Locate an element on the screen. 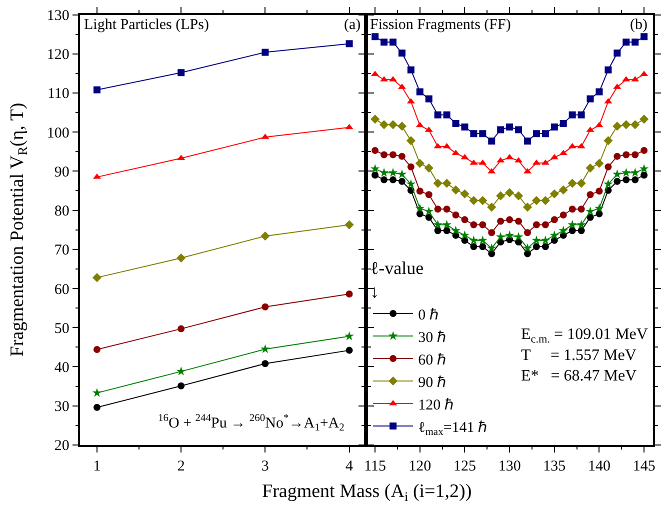 This screenshot has height=515, width=661. x-tick-label: 4 is located at coordinates (350, 466).